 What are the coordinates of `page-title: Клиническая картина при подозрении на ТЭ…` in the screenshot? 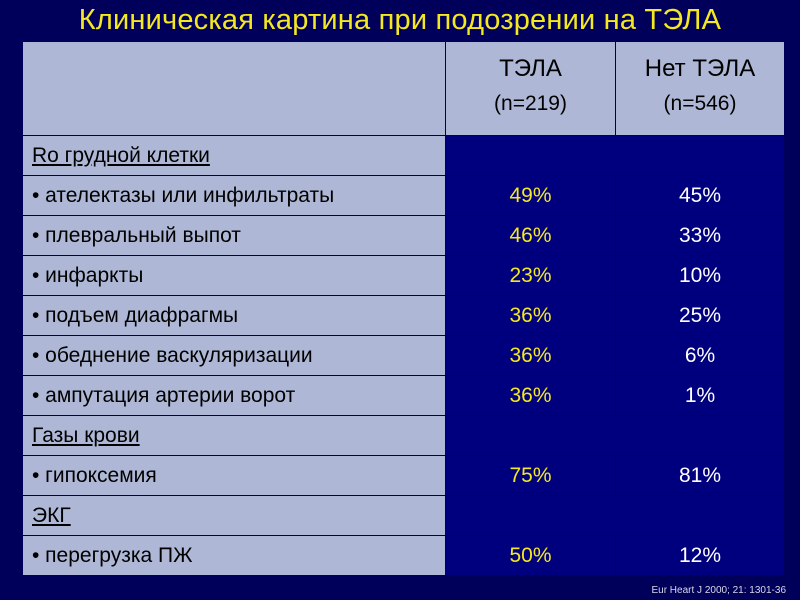 It's located at (400, 20).